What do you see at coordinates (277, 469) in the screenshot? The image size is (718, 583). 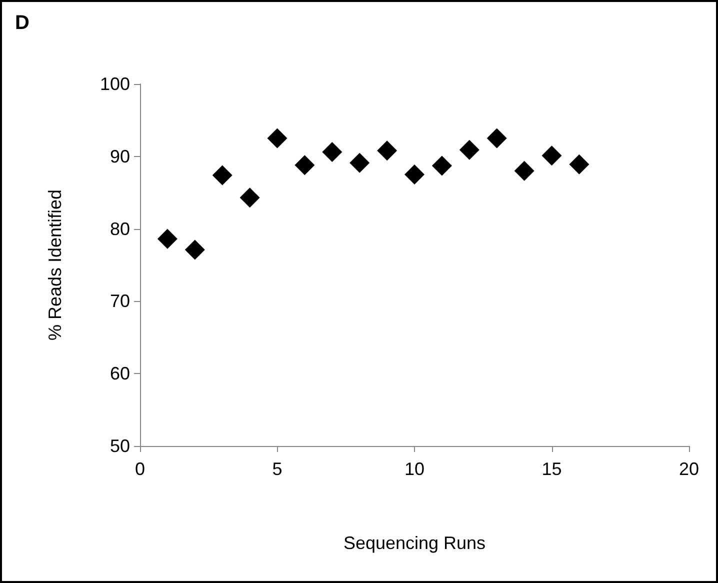 I see `x-tick-label: 5` at bounding box center [277, 469].